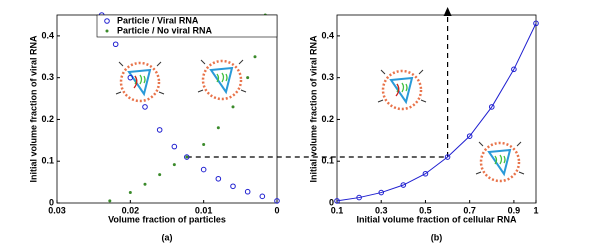  Describe the element at coordinates (425, 210) in the screenshot. I see `x-tick-label: 0.5` at that location.